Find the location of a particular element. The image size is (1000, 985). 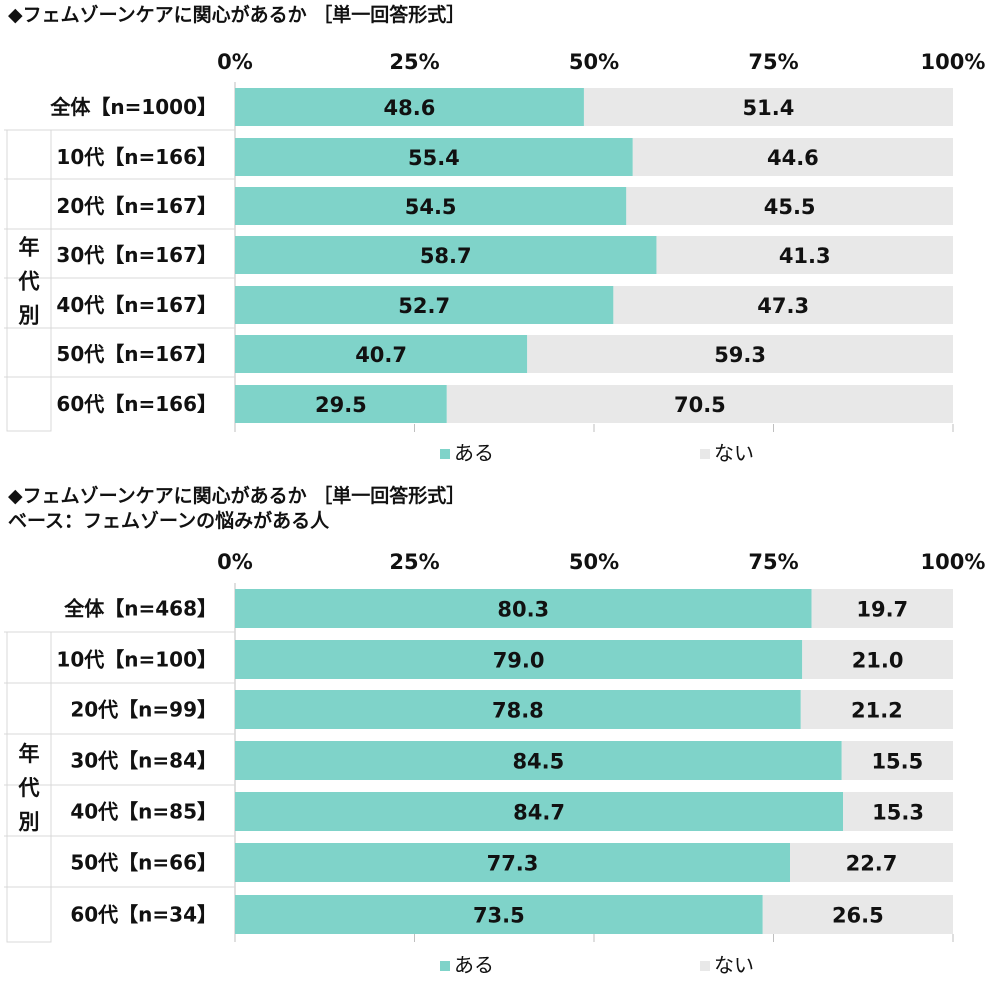

chart1-data-label: 51.4 is located at coordinates (769, 108).